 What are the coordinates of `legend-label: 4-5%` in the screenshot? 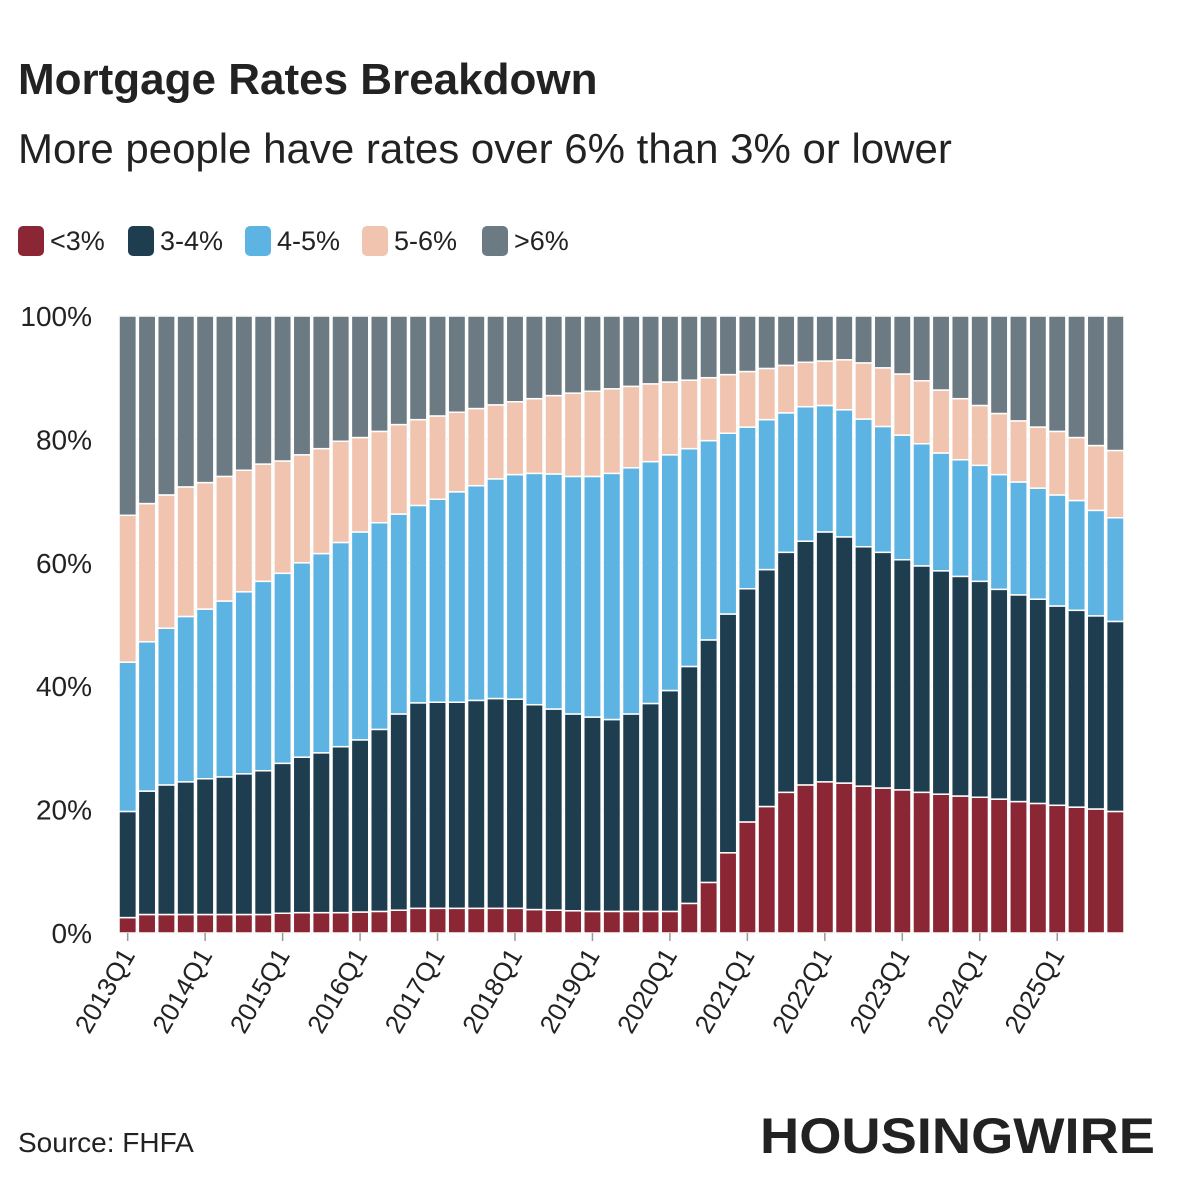 It's located at (308, 241).